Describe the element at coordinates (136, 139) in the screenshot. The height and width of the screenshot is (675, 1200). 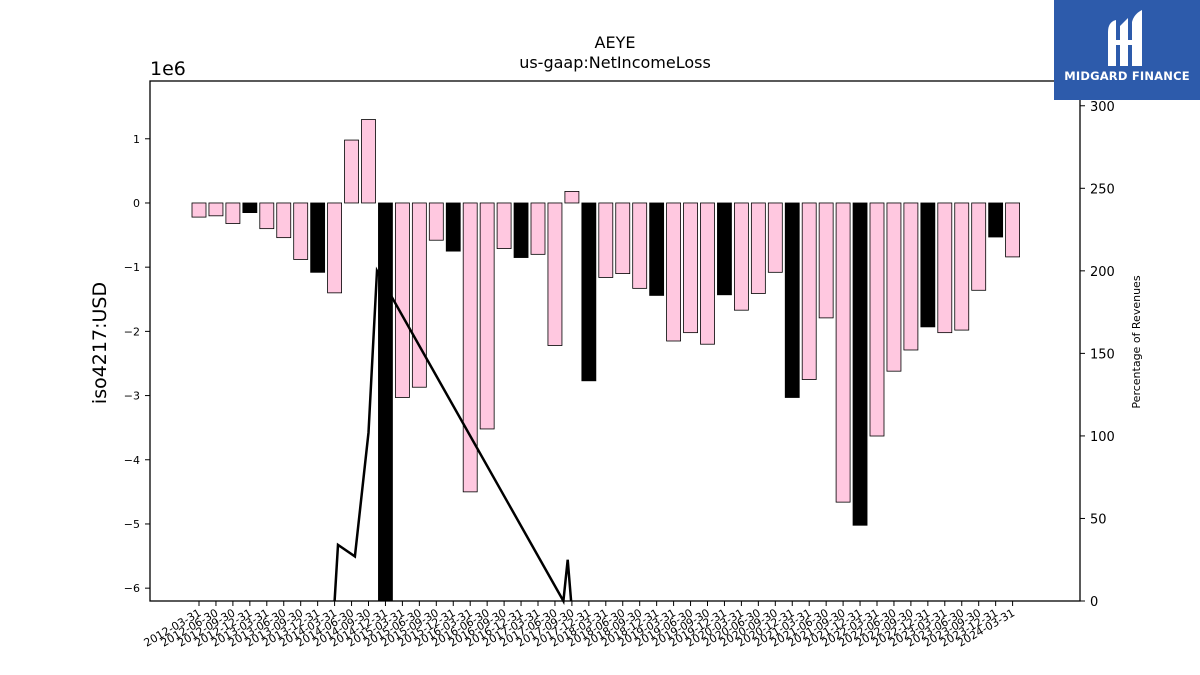
I see `y-tick-label: 1` at that location.